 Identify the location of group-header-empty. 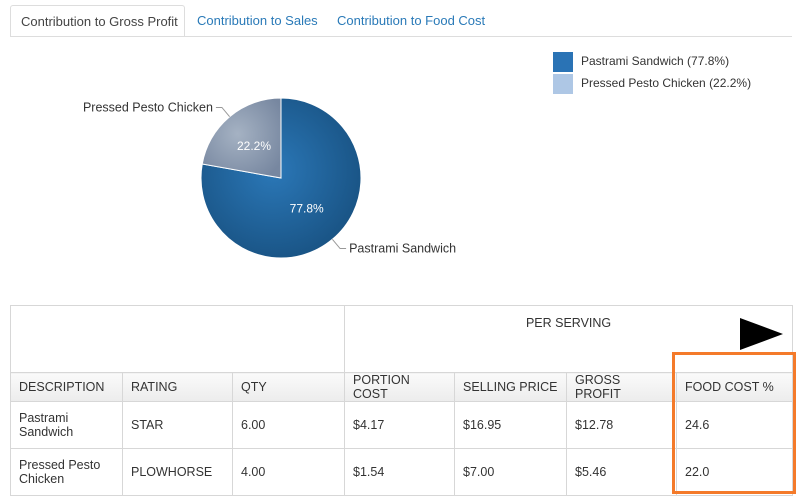
(177, 339).